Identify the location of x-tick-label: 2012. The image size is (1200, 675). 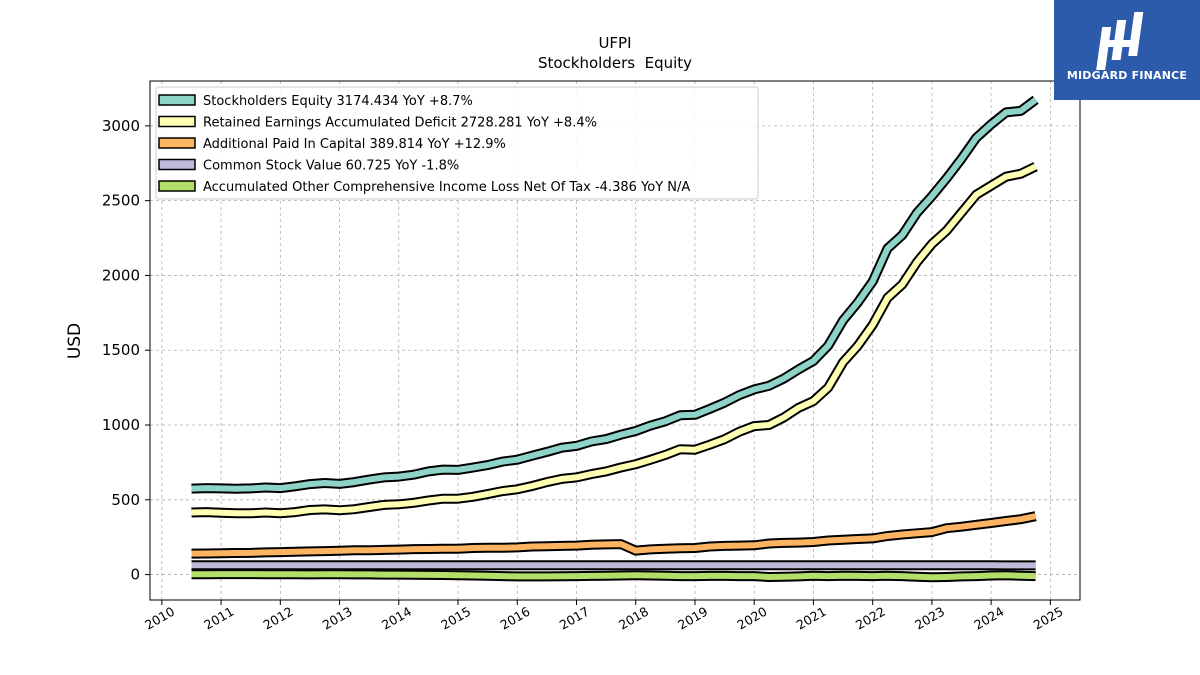
(278, 618).